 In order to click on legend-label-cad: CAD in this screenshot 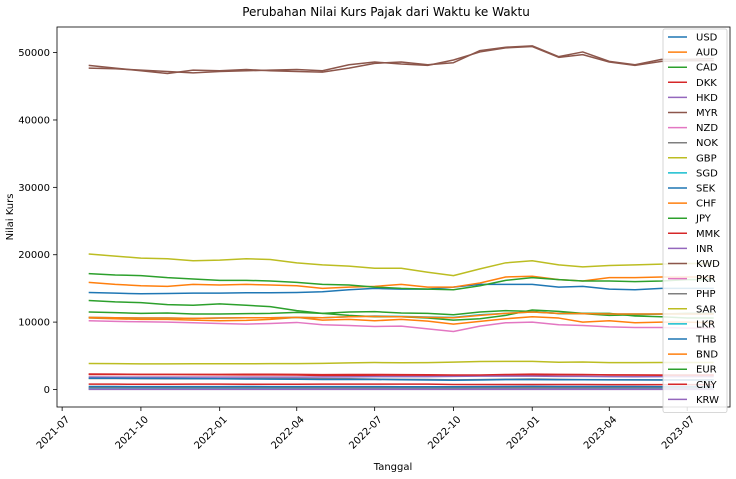, I will do `click(707, 68)`.